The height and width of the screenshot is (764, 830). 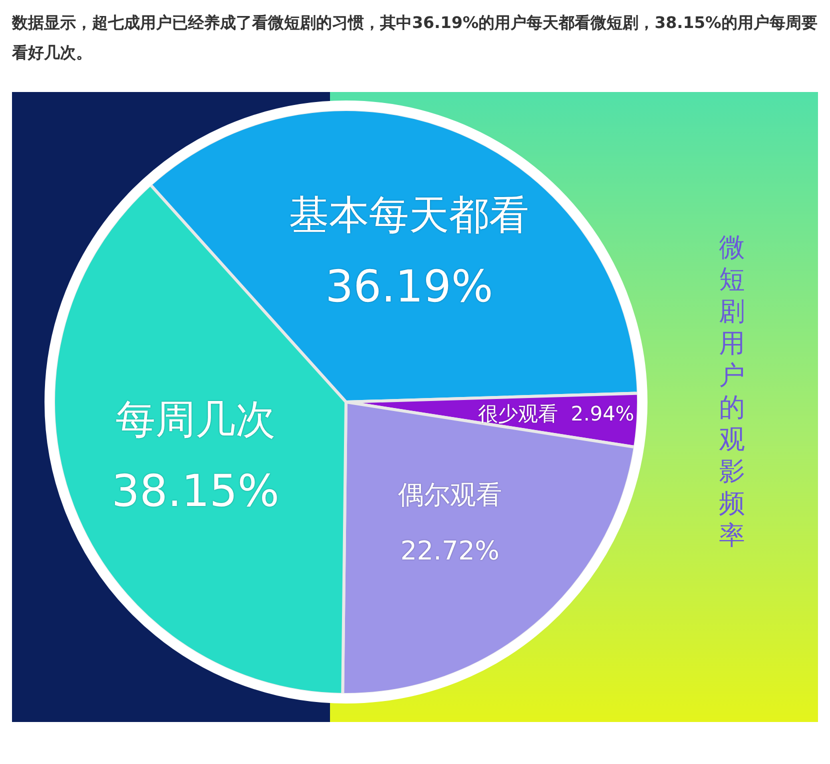 I want to click on slice-label: 每周几次, so click(x=195, y=420).